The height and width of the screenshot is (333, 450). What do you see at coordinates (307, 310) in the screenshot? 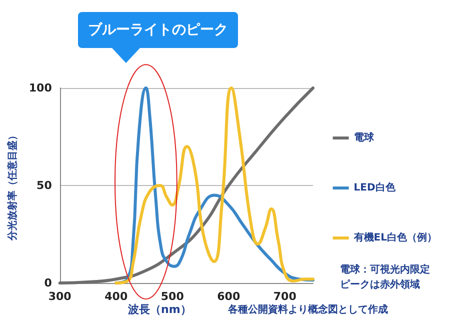
I see `text: 各種公開資料より概念図として作成` at bounding box center [307, 310].